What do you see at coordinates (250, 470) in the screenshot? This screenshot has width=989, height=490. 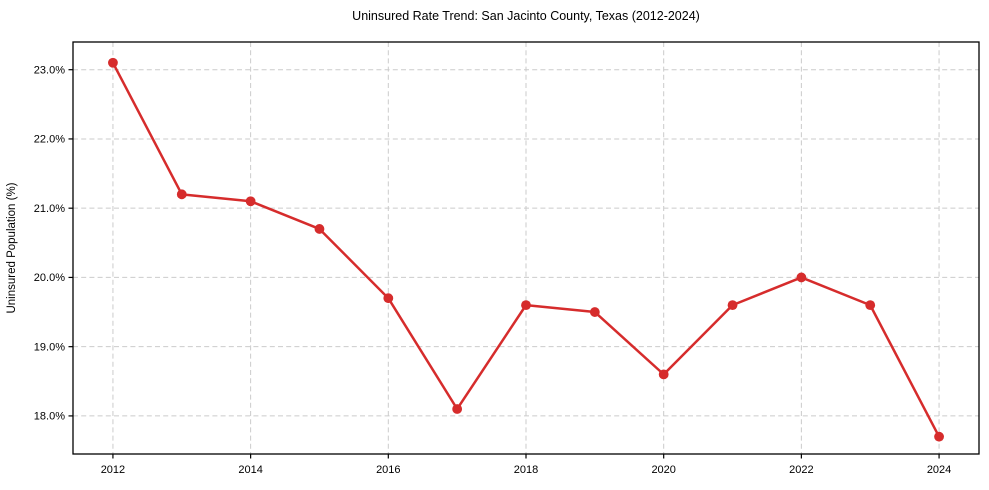 I see `x-tick-label: 2014` at bounding box center [250, 470].